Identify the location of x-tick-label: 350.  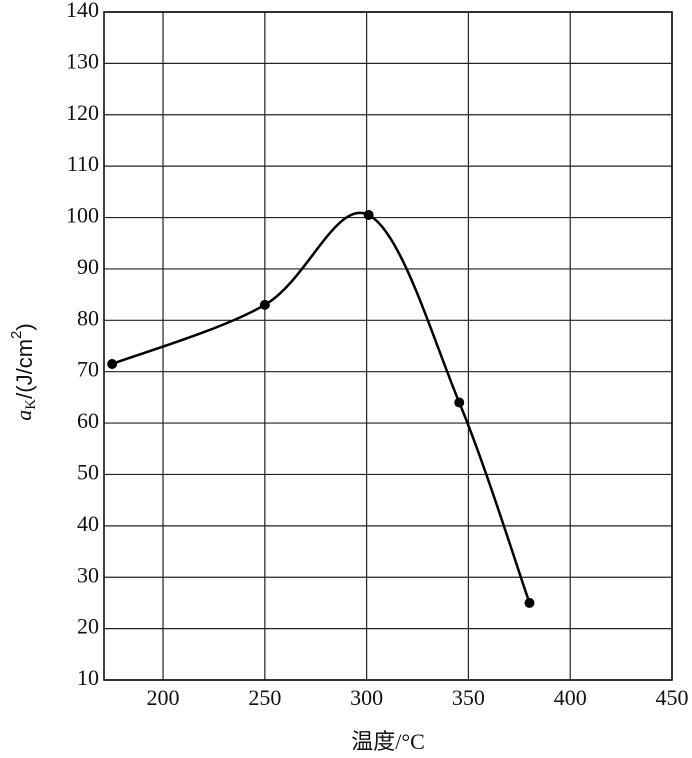
(468, 697).